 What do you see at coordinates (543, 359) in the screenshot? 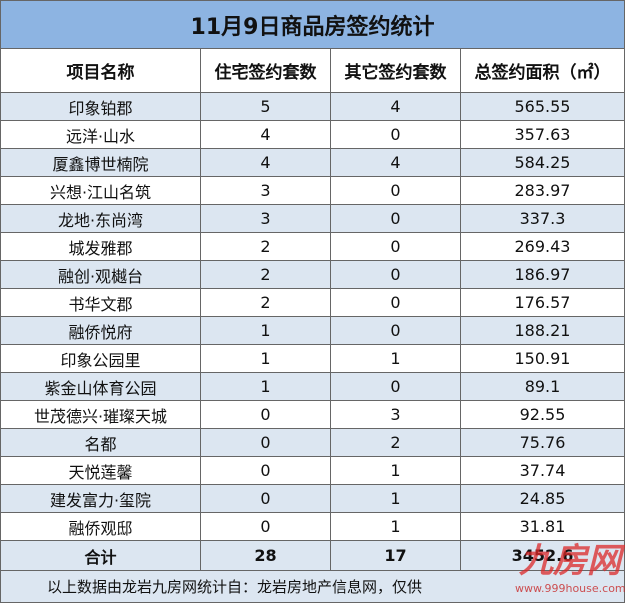
I see `table-cell: 150.91` at bounding box center [543, 359].